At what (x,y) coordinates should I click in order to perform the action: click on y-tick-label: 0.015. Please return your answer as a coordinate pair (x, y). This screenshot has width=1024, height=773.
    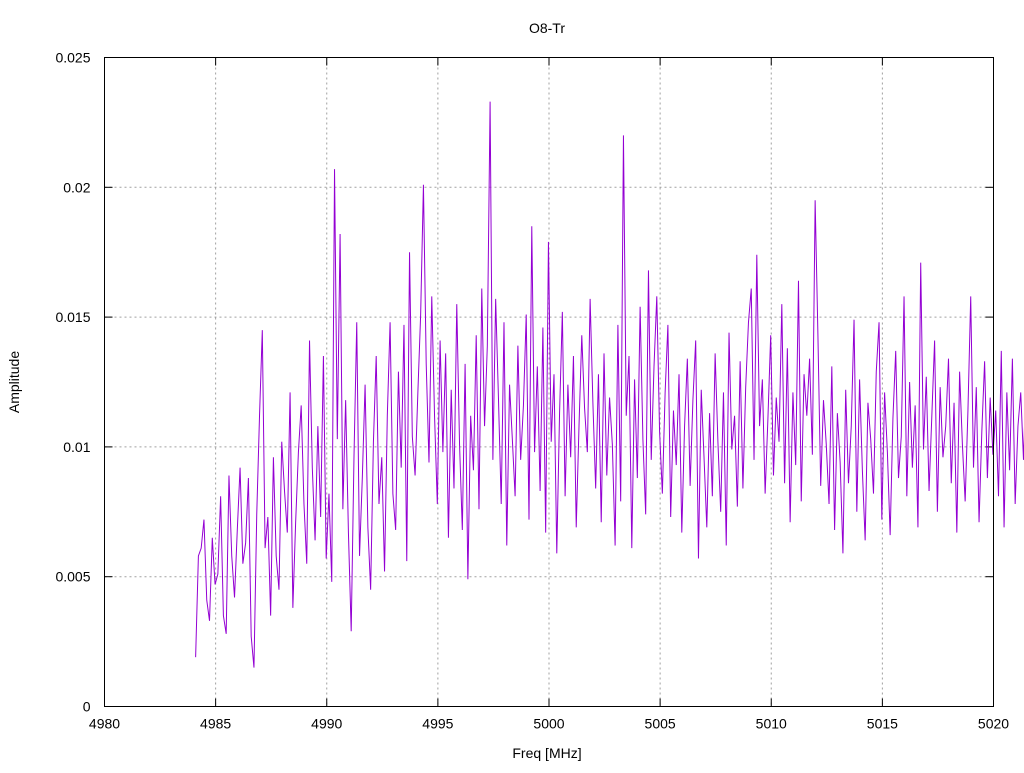
    Looking at the image, I should click on (72, 317).